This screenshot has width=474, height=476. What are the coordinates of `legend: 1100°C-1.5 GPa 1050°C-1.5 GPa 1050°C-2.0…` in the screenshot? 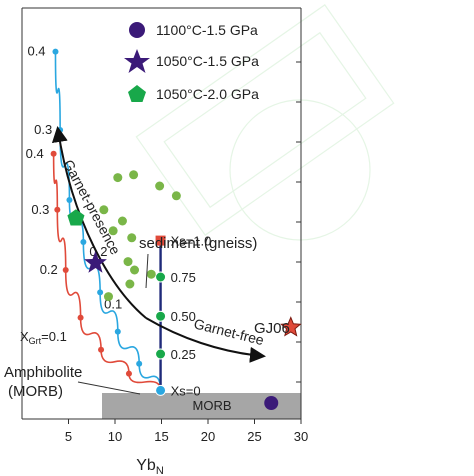 It's located at (191, 62).